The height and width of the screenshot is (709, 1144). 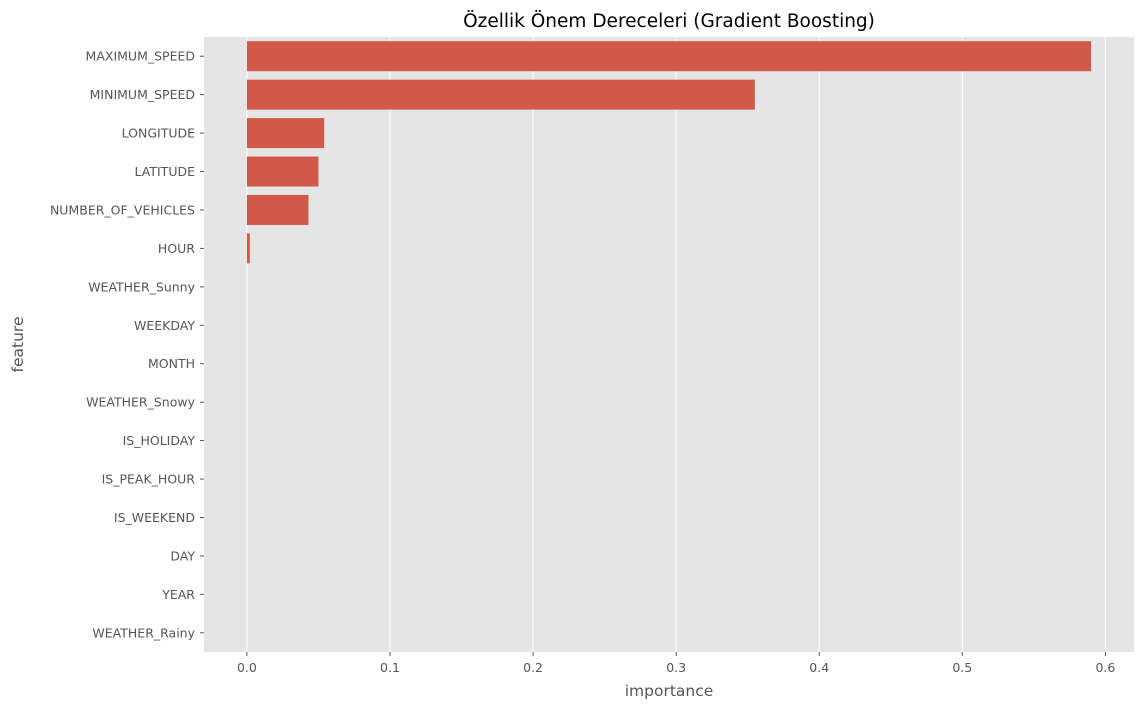 What do you see at coordinates (248, 248) in the screenshot?
I see `bar-hour` at bounding box center [248, 248].